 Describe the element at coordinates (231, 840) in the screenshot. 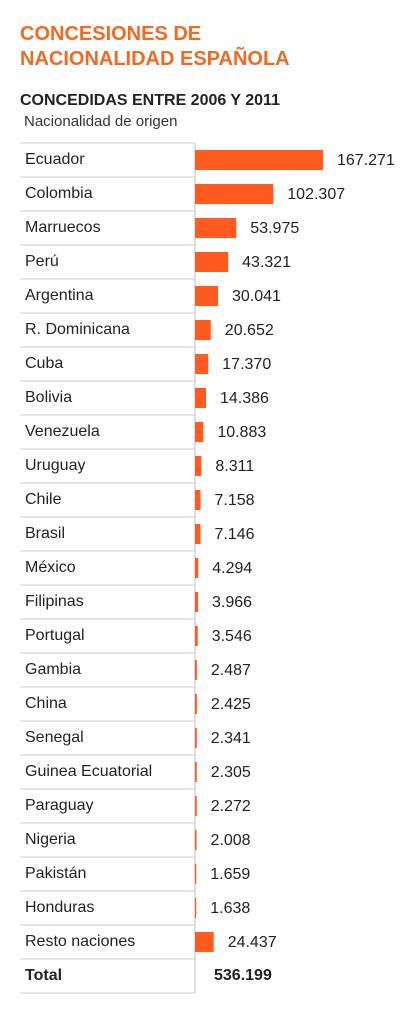

I see `value-label: 2.008` at that location.